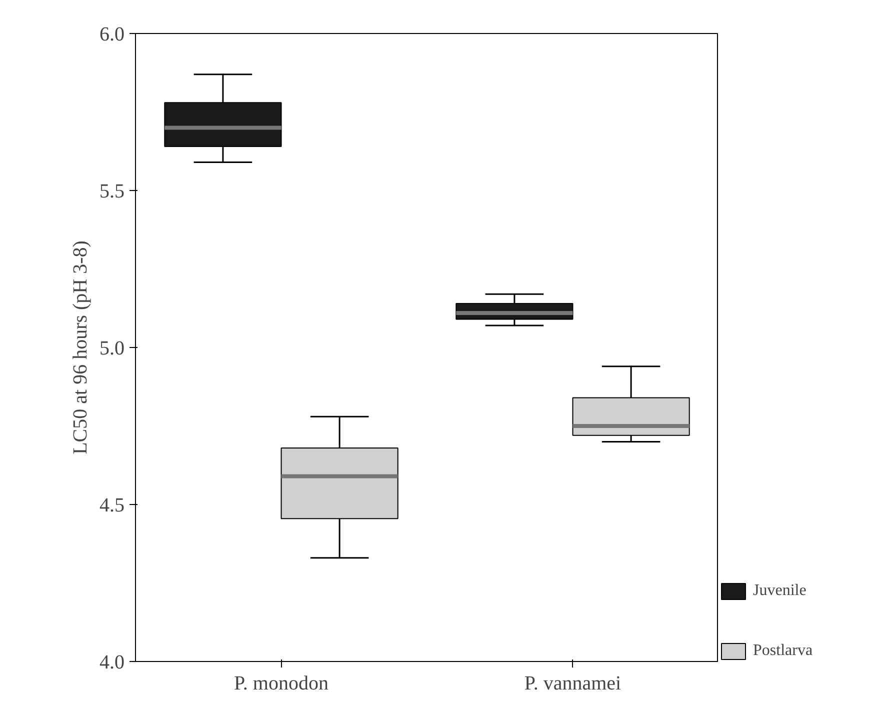 This screenshot has width=876, height=714. What do you see at coordinates (281, 683) in the screenshot?
I see `x-tick-label: P. monodon` at bounding box center [281, 683].